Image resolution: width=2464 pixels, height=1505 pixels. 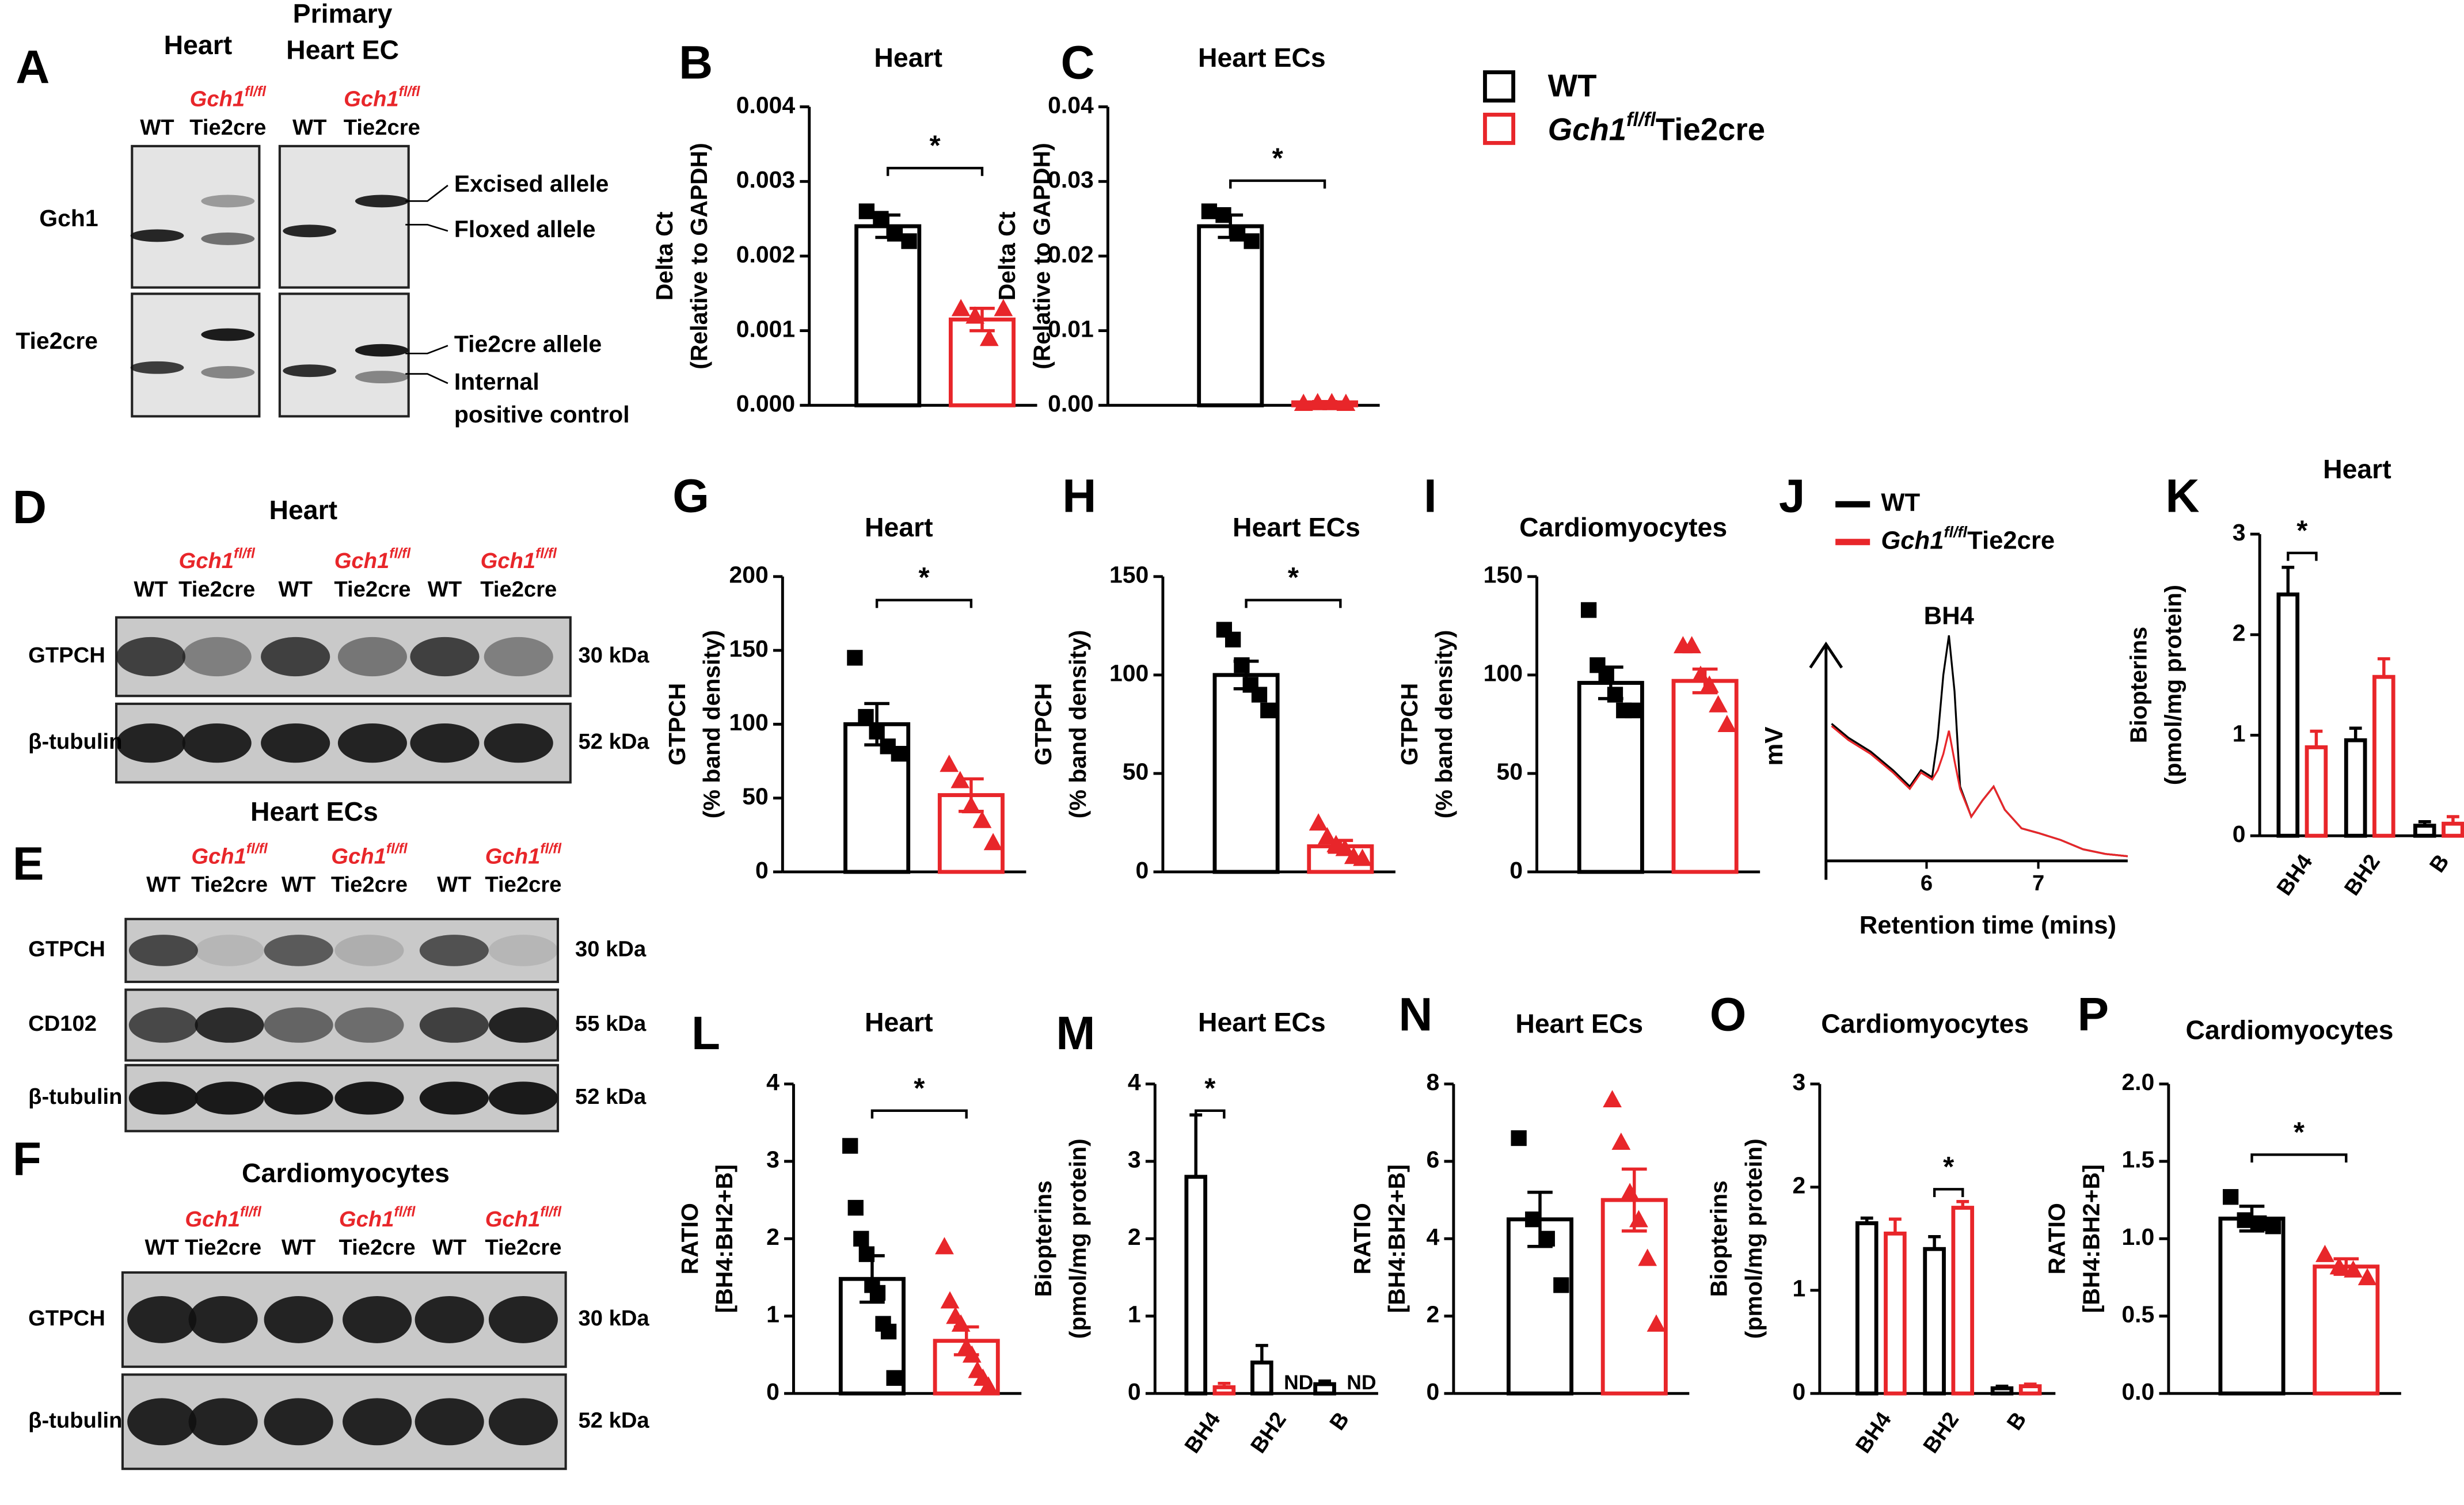 I want to click on blot-image, so click(x=343, y=657).